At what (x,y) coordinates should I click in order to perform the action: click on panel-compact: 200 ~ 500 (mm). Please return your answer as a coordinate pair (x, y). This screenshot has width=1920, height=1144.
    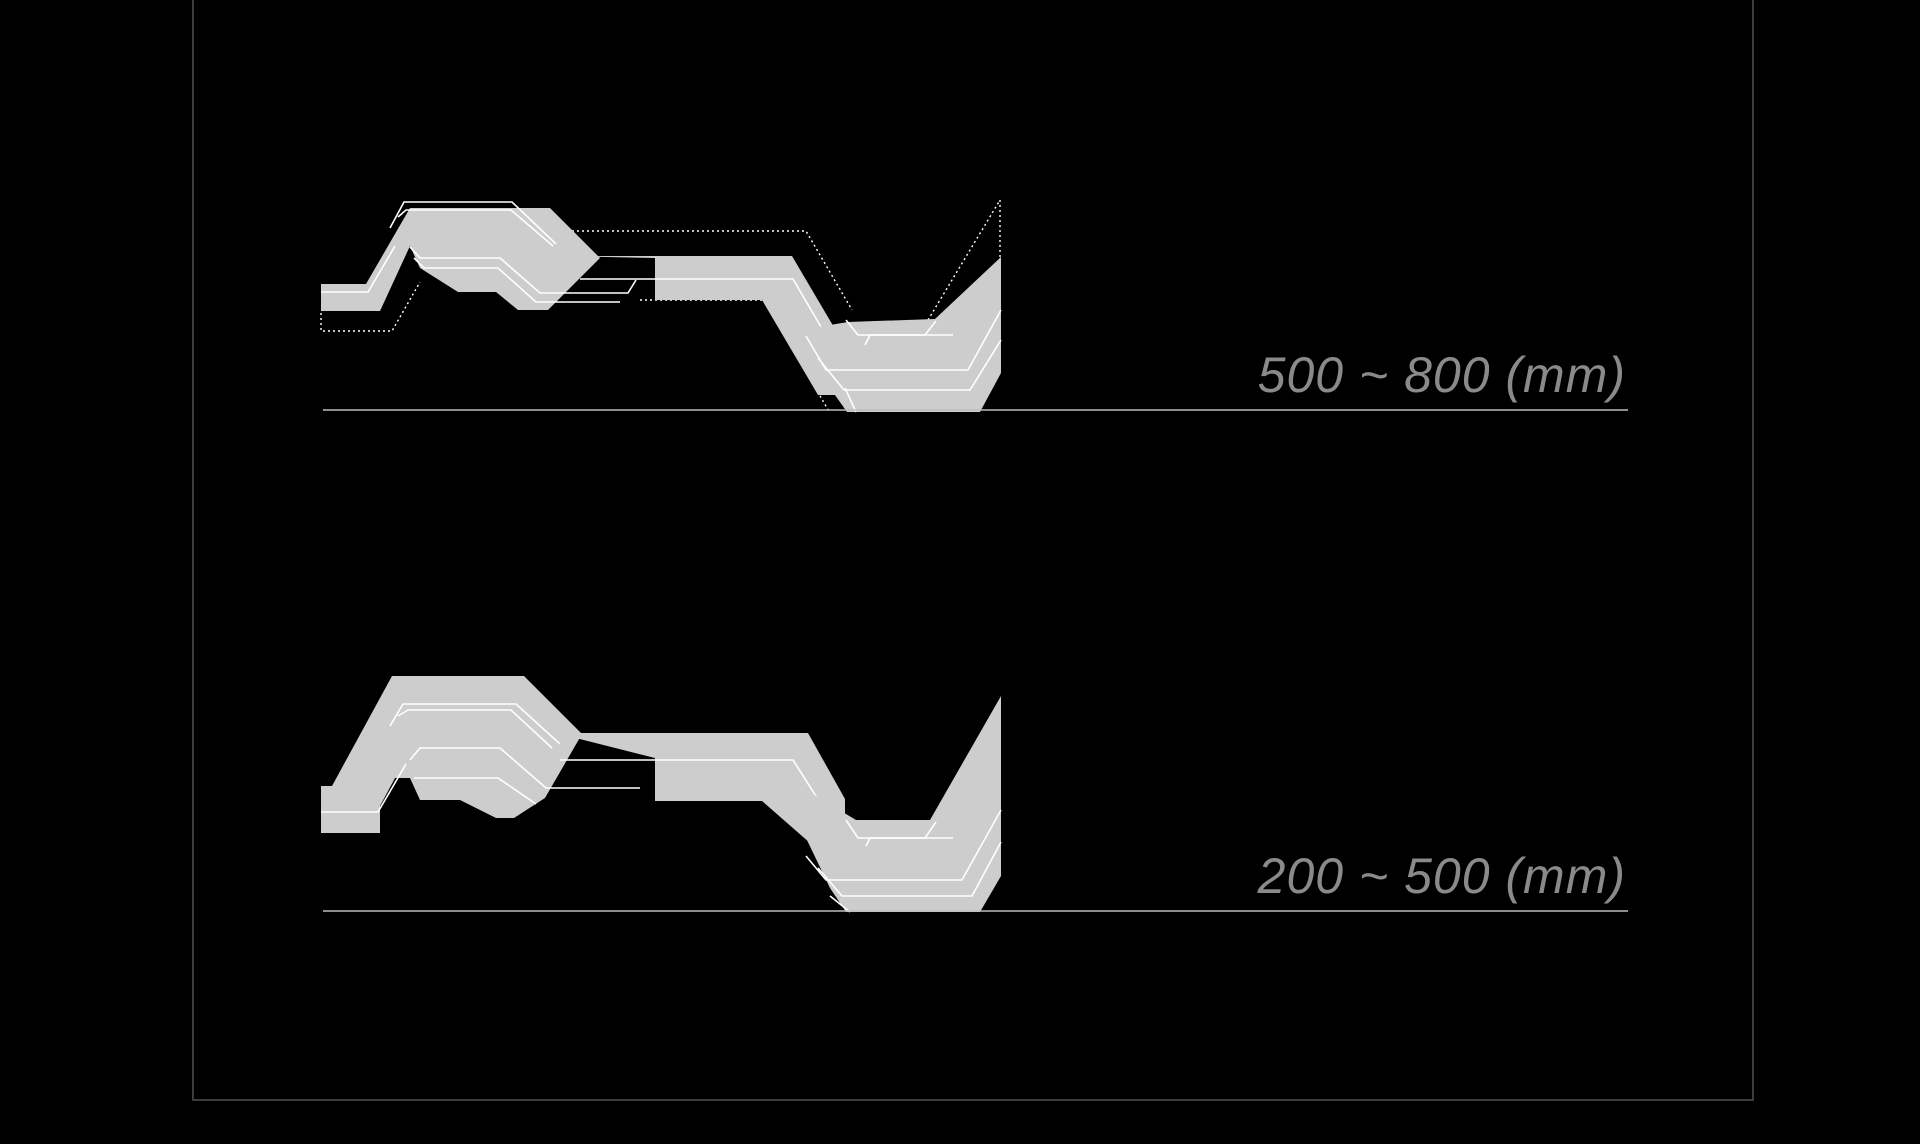
    Looking at the image, I should click on (974, 794).